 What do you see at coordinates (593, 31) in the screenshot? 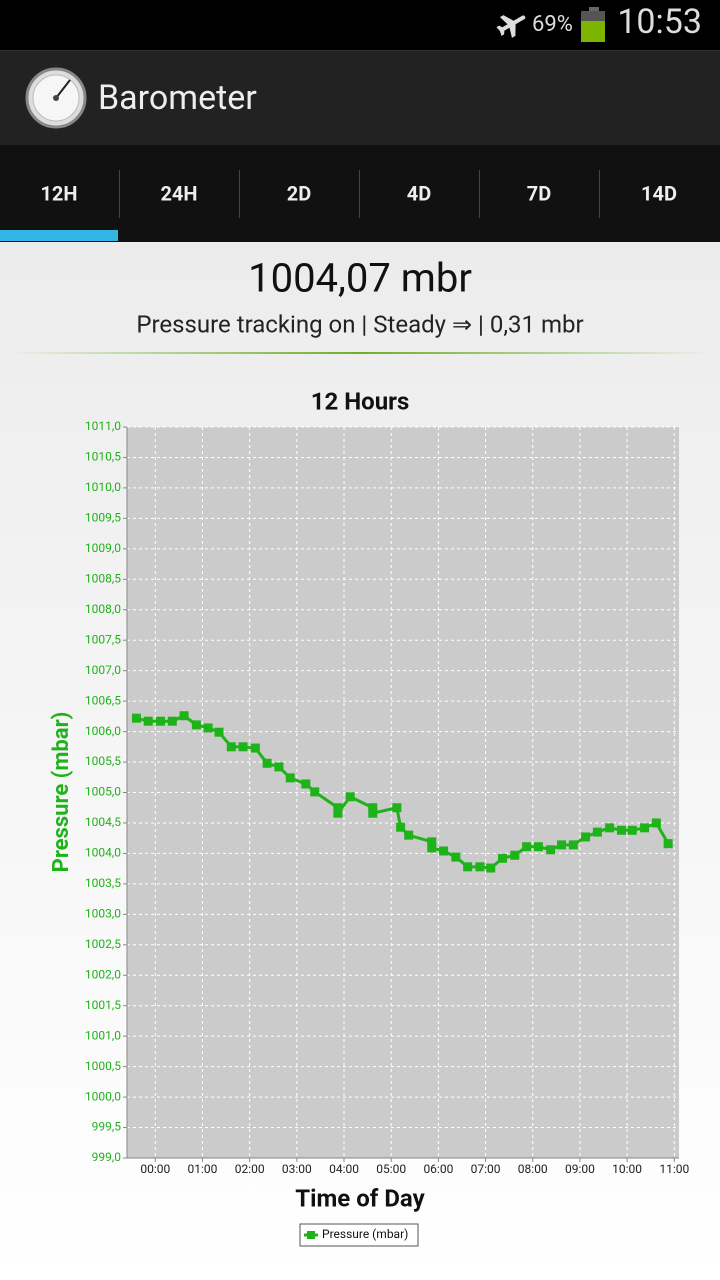
I see `battery-level` at bounding box center [593, 31].